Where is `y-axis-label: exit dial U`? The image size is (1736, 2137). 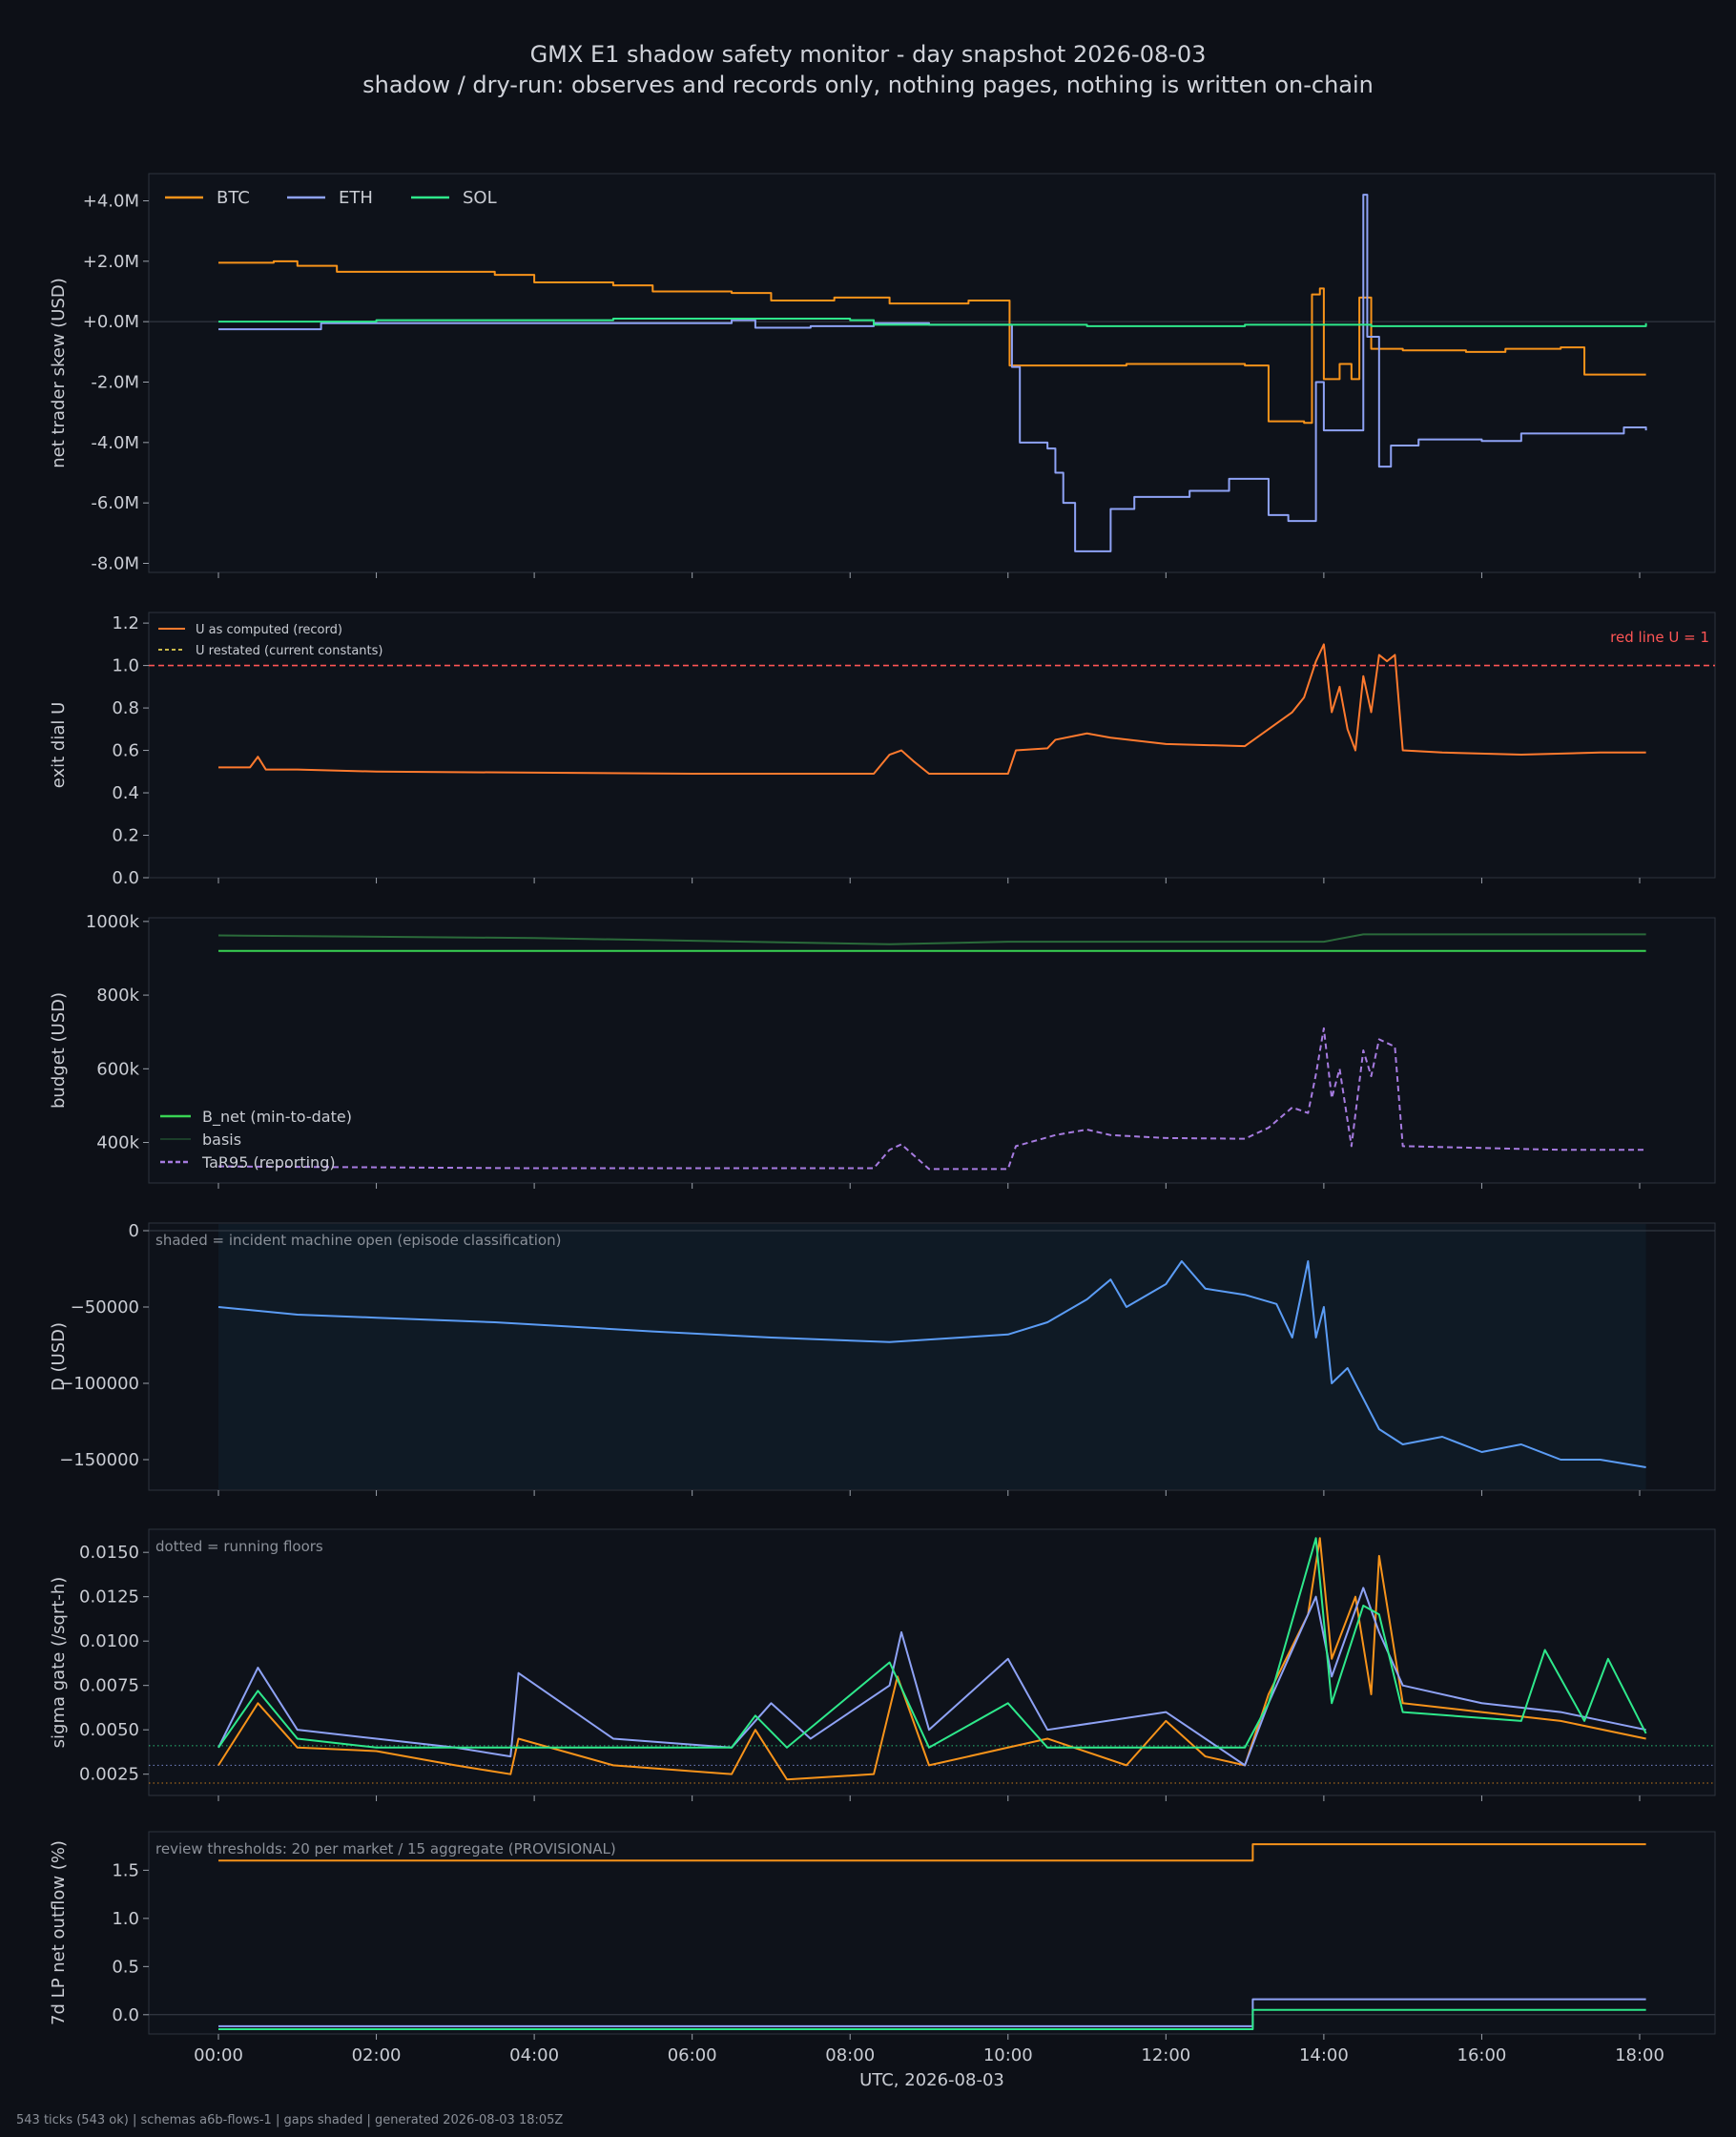
y-axis-label: exit dial U is located at coordinates (59, 745).